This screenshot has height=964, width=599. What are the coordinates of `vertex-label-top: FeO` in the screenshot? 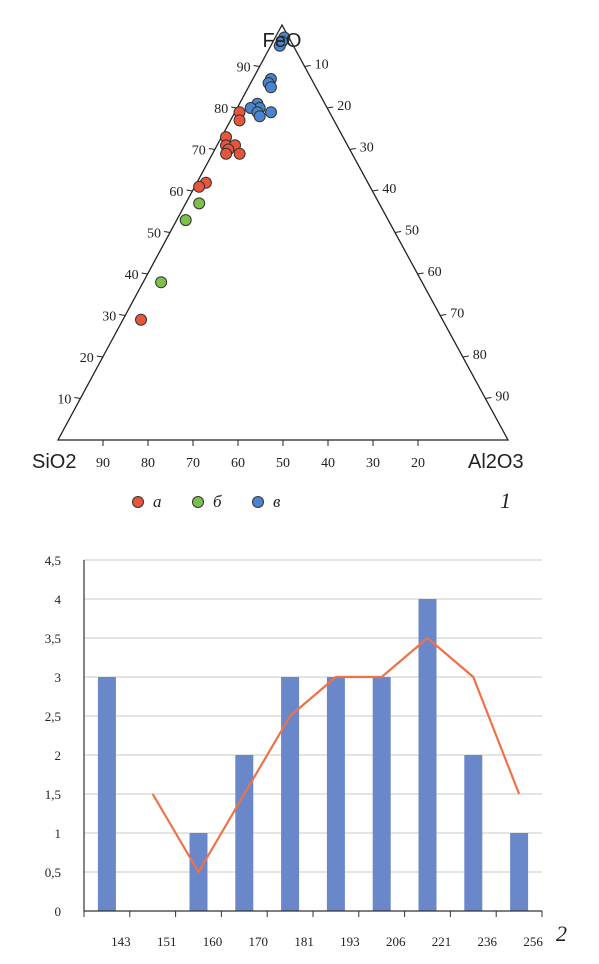 It's located at (282, 41).